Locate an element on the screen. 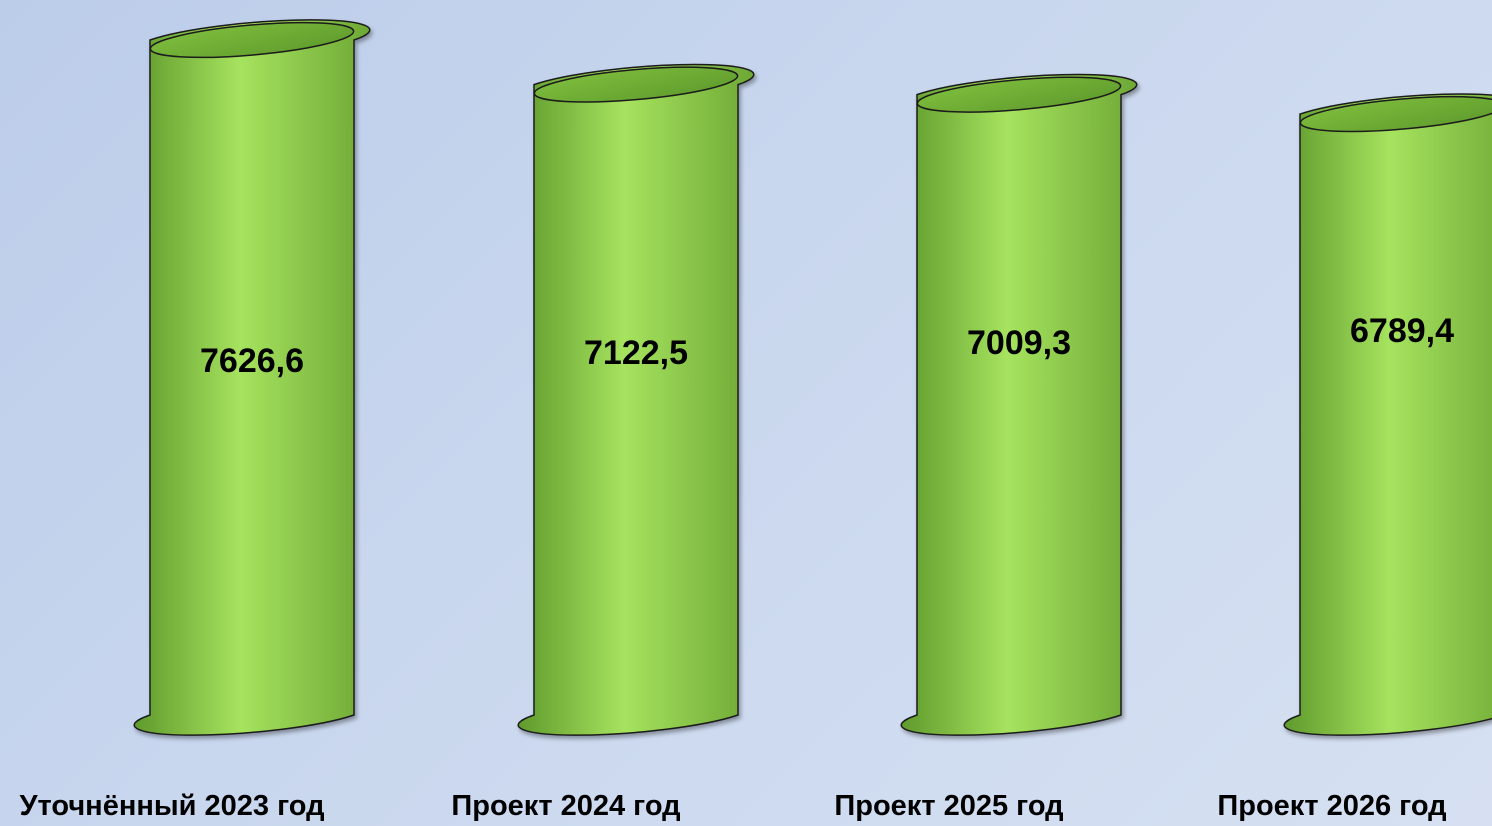  category-label-4: Проект 2026 год is located at coordinates (1331, 806).